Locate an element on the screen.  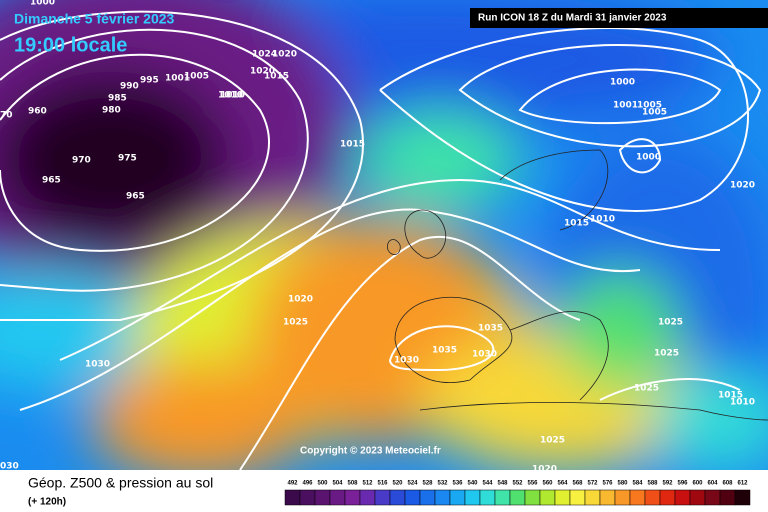
colorbar-label: 516 is located at coordinates (382, 484).